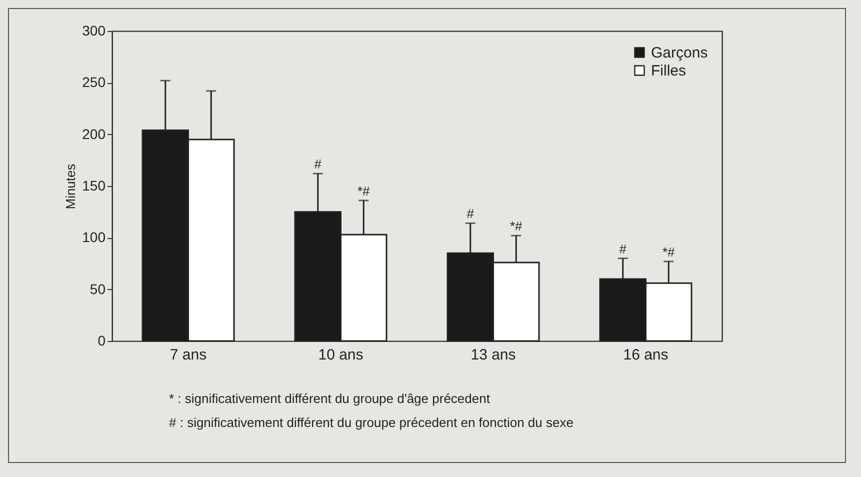 The width and height of the screenshot is (861, 477). I want to click on x-tick-label: 16 ans, so click(645, 355).